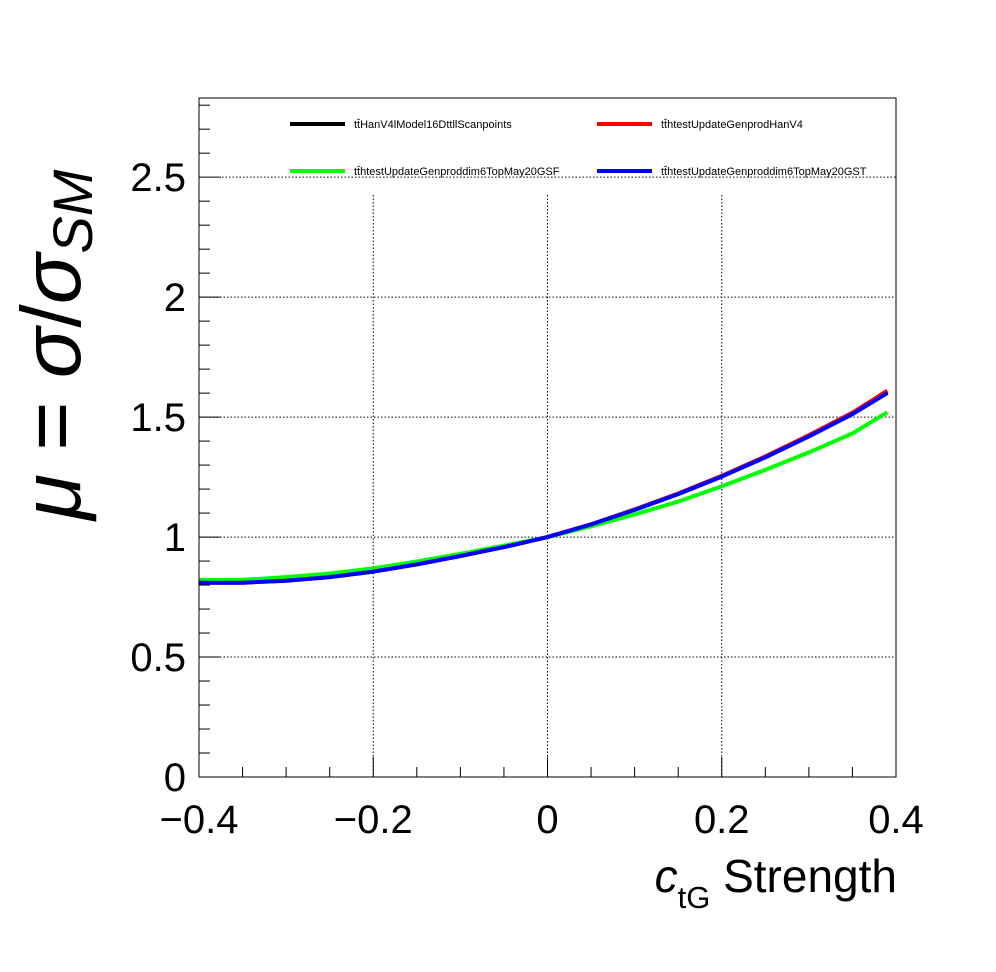  What do you see at coordinates (764, 172) in the screenshot?
I see `legend-label-4: tt̄htestUpdateGenproddim6TopMay20GST` at bounding box center [764, 172].